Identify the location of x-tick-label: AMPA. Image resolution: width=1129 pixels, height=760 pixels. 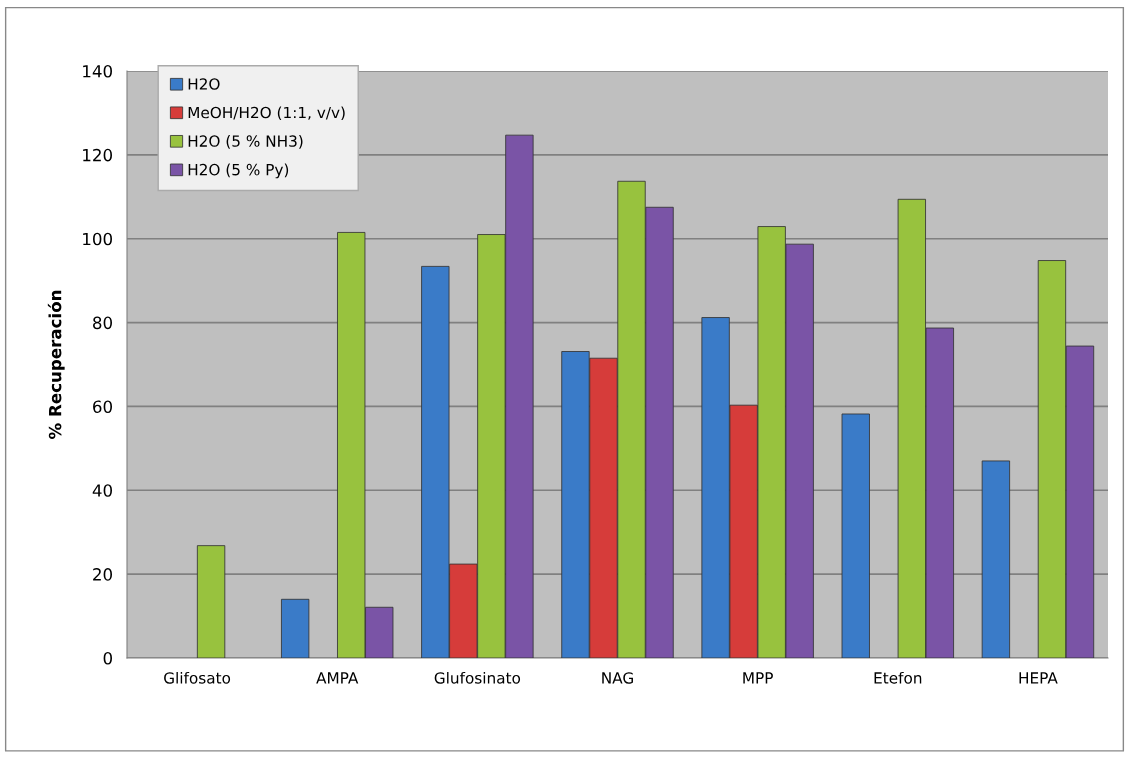
(337, 678).